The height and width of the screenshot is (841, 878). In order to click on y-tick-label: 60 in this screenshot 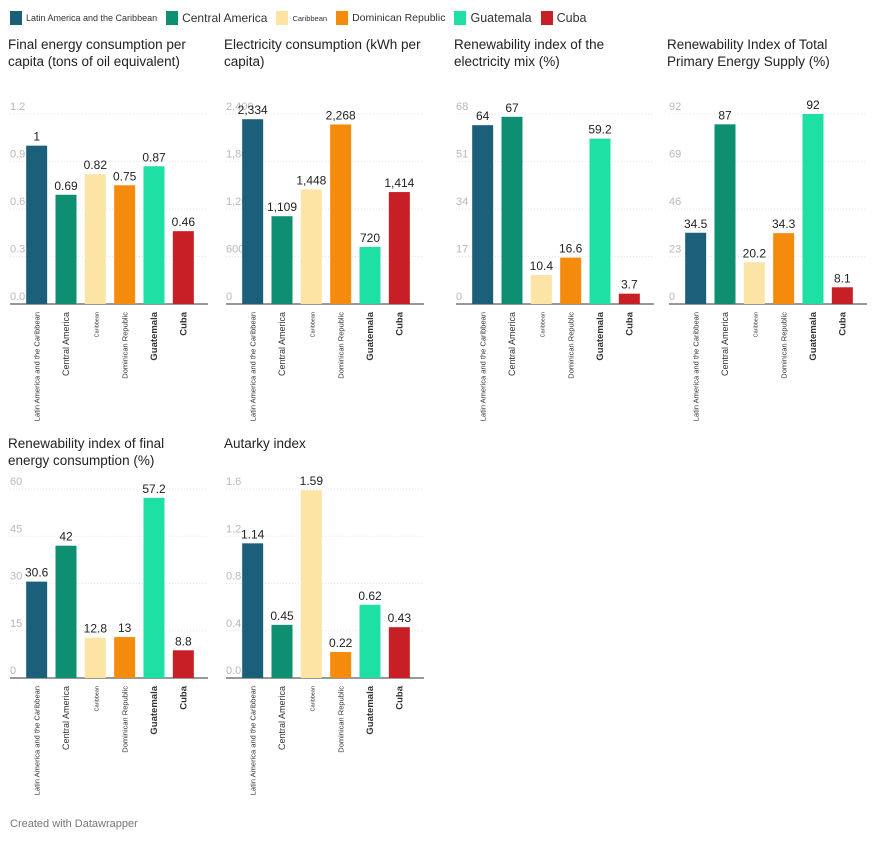, I will do `click(16, 482)`.